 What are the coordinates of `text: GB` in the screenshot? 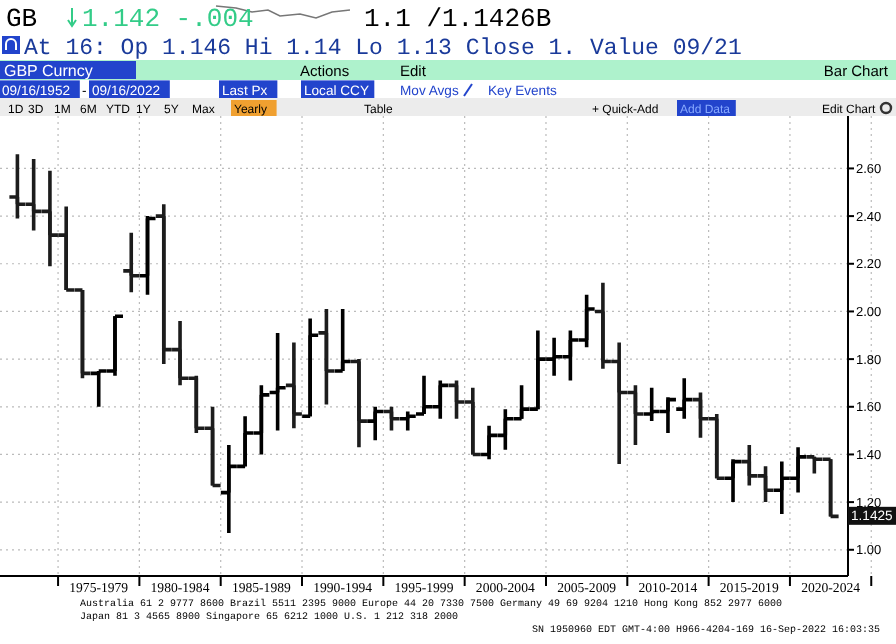 It's located at (22, 19).